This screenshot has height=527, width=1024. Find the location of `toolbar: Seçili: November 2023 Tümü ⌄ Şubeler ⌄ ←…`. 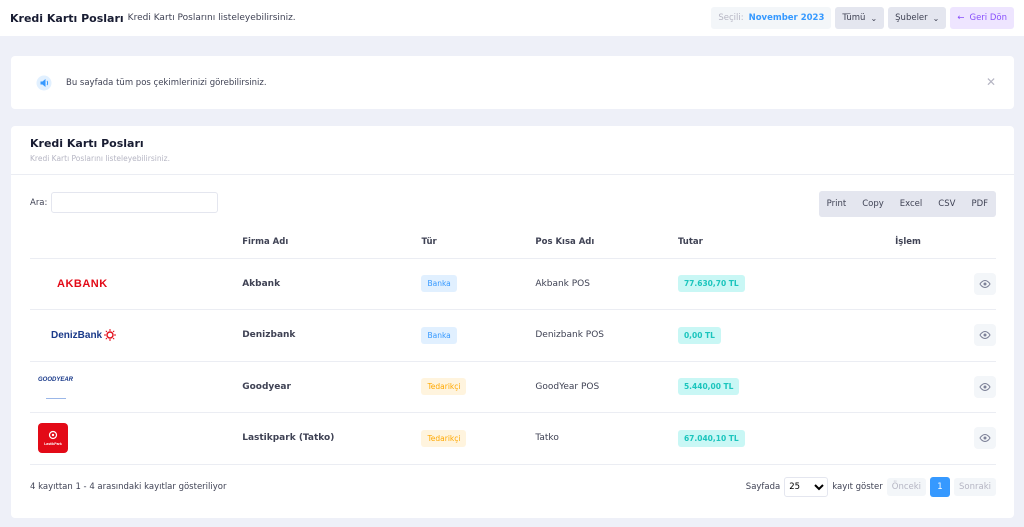

toolbar: Seçili: November 2023 Tümü ⌄ Şubeler ⌄ ←… is located at coordinates (862, 18).